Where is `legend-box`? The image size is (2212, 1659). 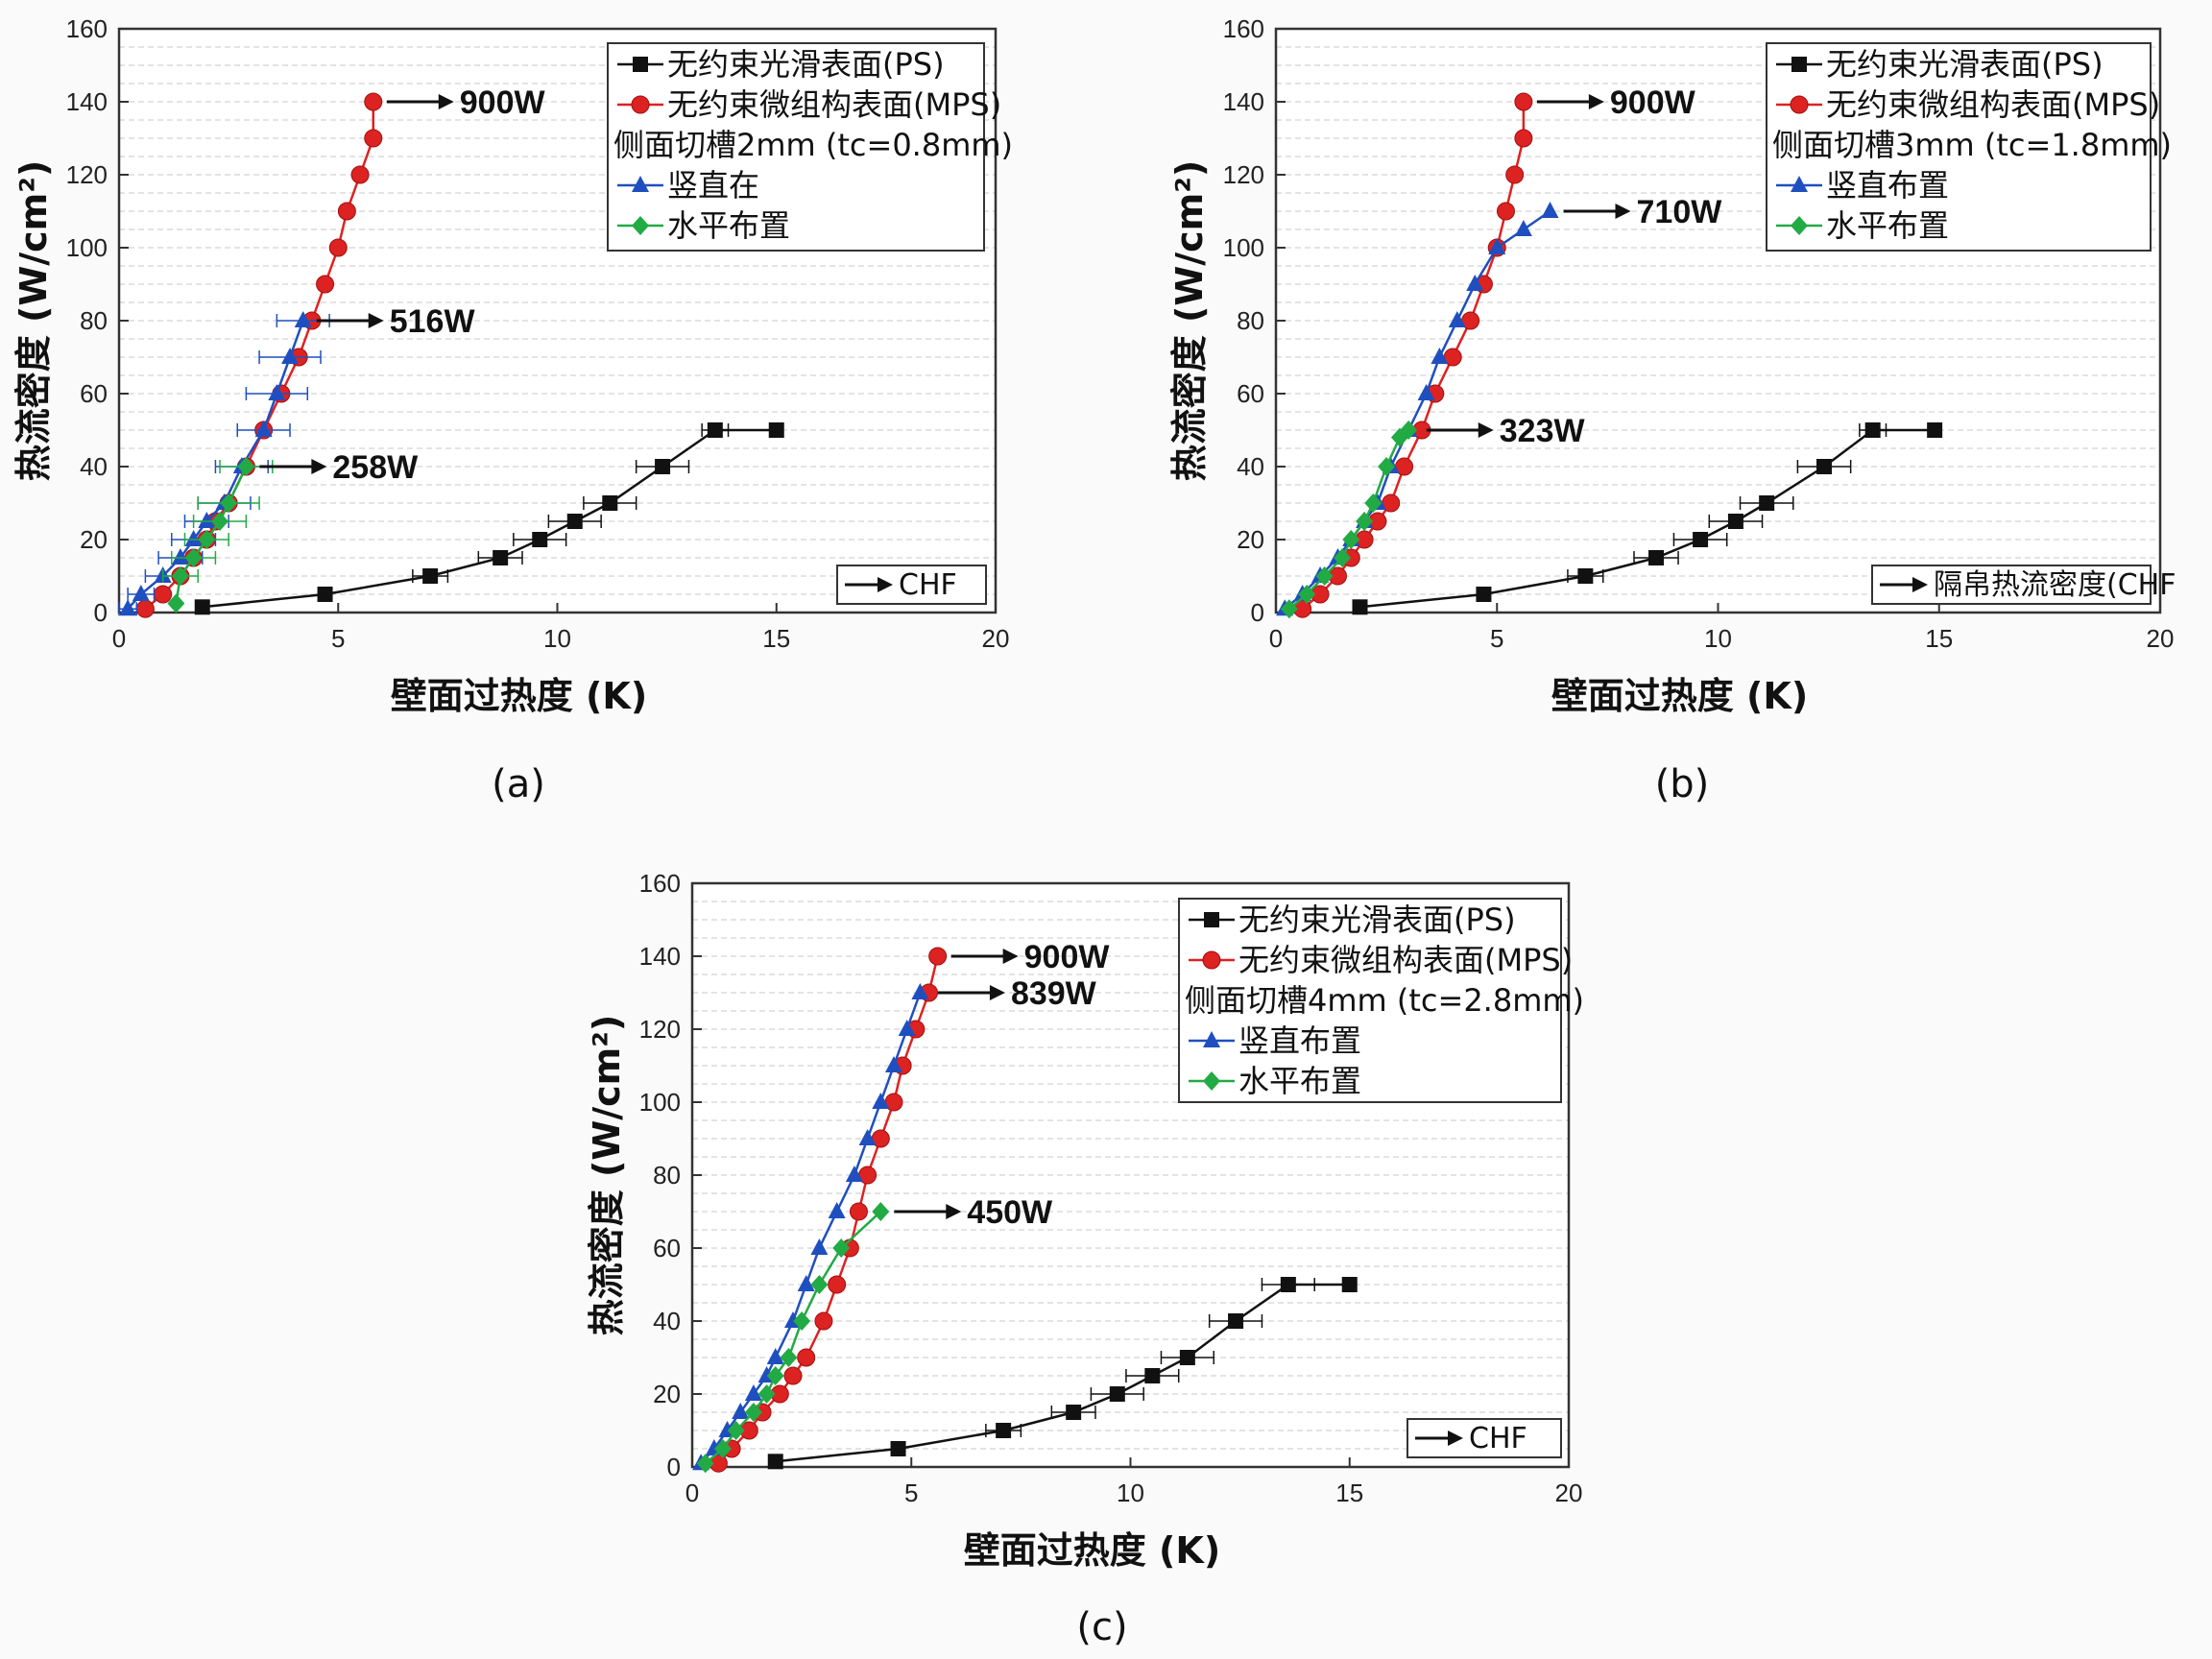 legend-box is located at coordinates (1370, 1000).